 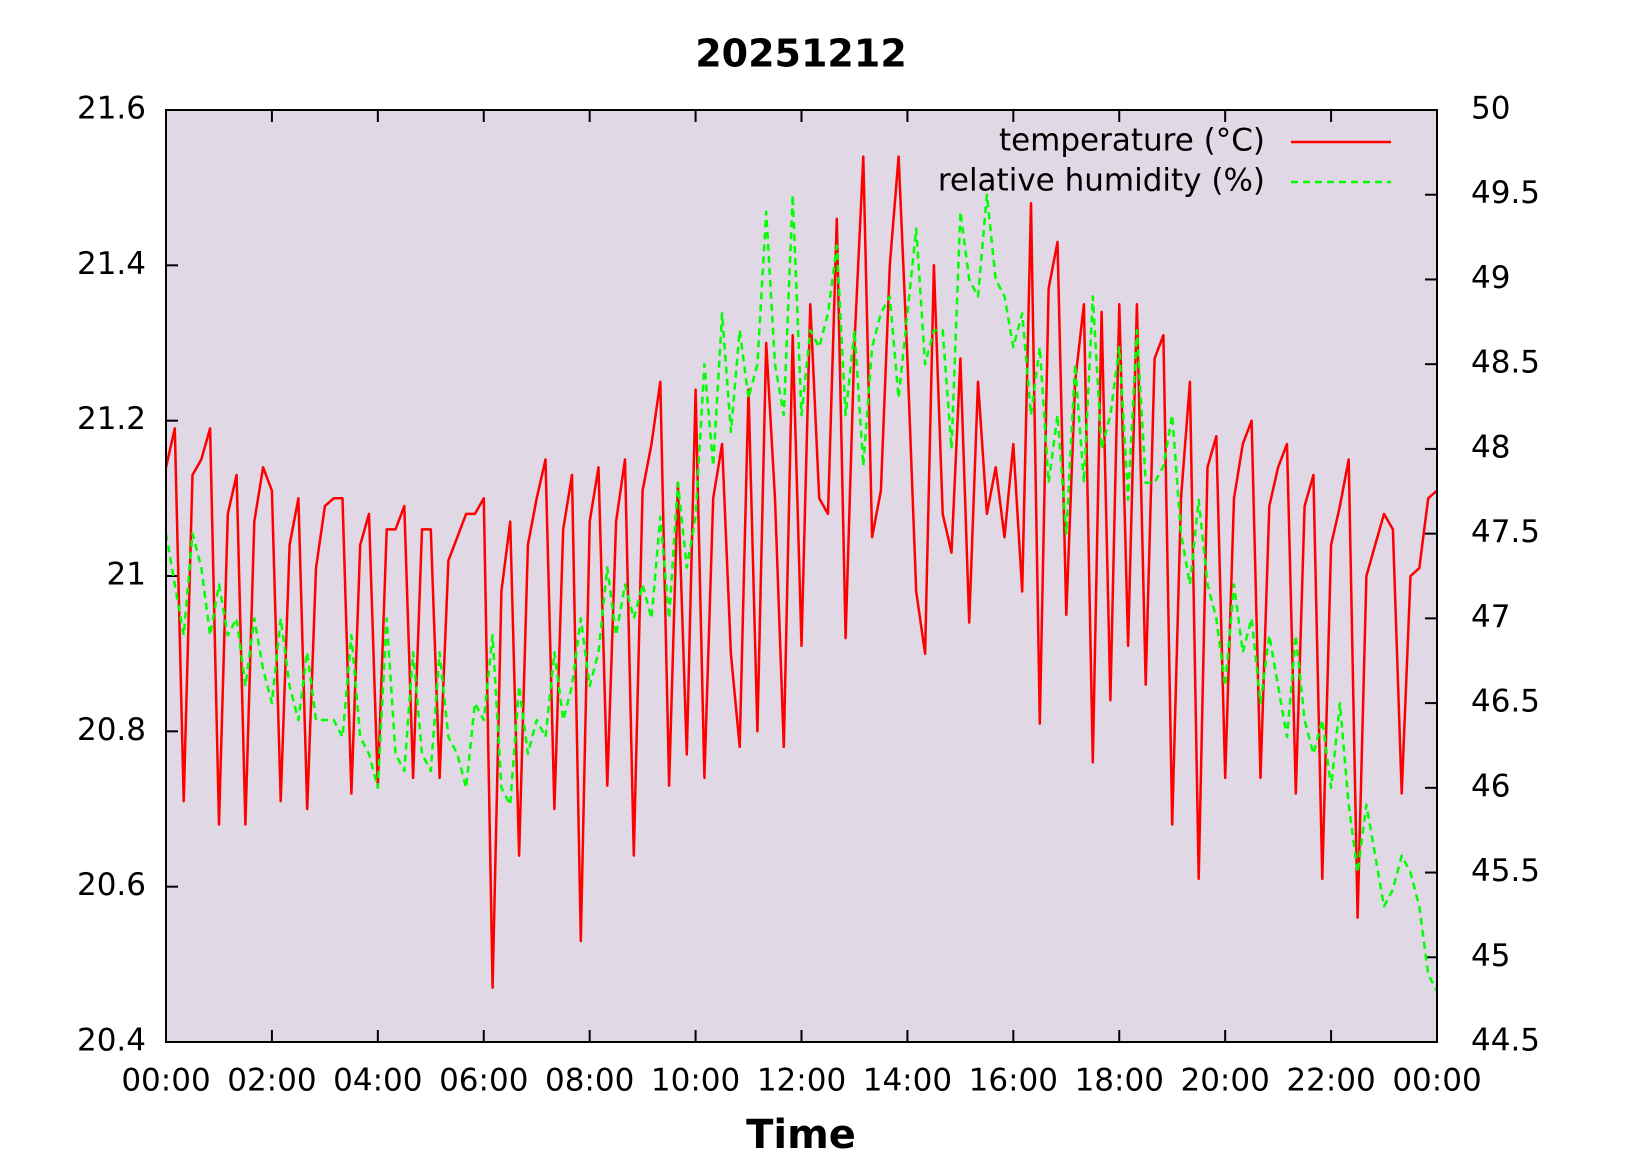 I want to click on chart-title: 20251212, so click(x=801, y=54).